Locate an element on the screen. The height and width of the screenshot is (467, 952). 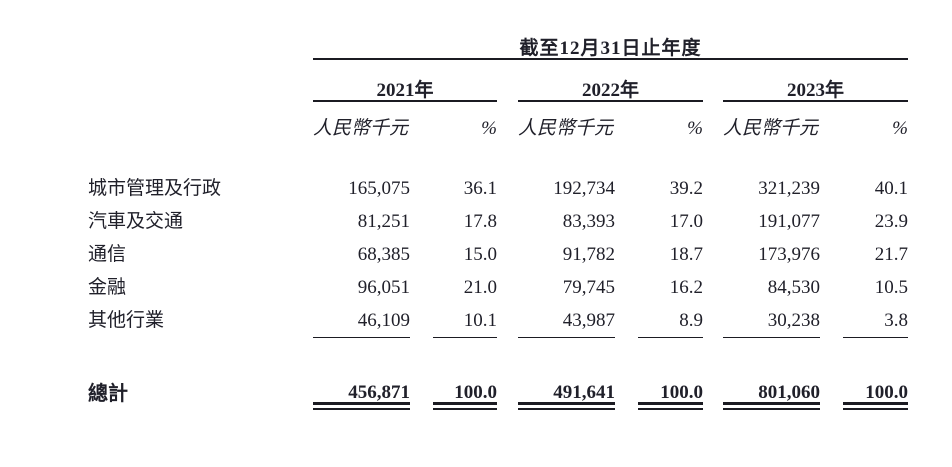
percent-cell: 39.2 is located at coordinates (686, 188).